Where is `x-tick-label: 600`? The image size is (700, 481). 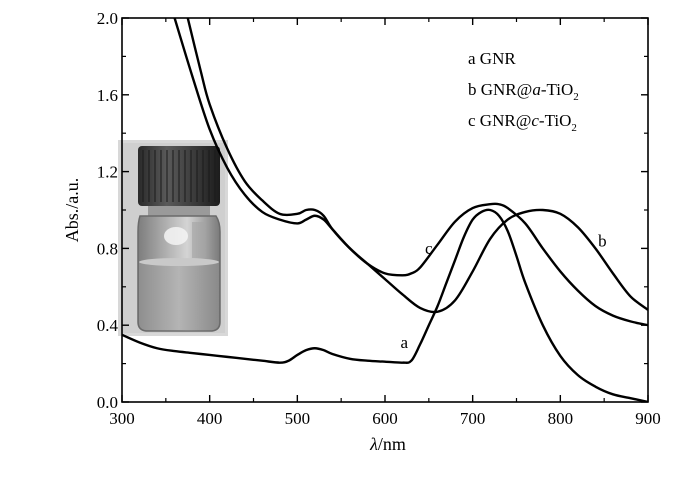
x-tick-label: 600 is located at coordinates (385, 418).